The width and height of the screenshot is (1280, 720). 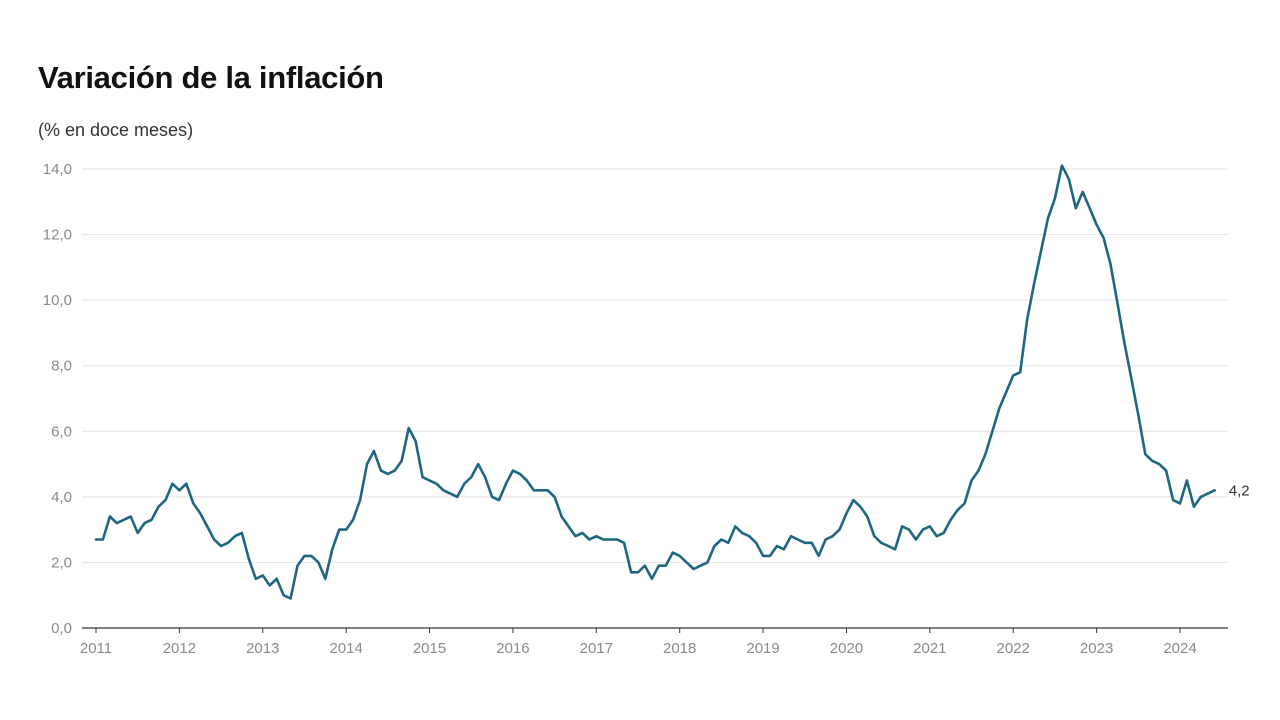 What do you see at coordinates (679, 648) in the screenshot?
I see `x-tick-label: 2018` at bounding box center [679, 648].